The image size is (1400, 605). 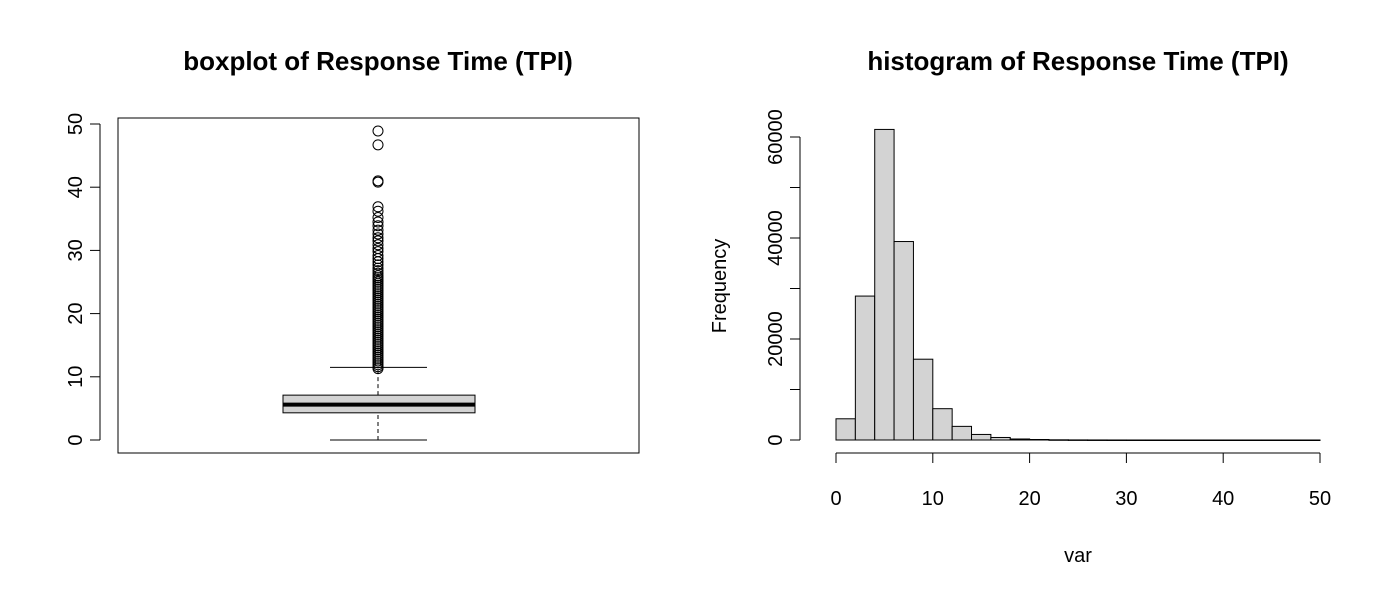 I want to click on histogram-x-tick-label: 50, so click(x=1320, y=499).